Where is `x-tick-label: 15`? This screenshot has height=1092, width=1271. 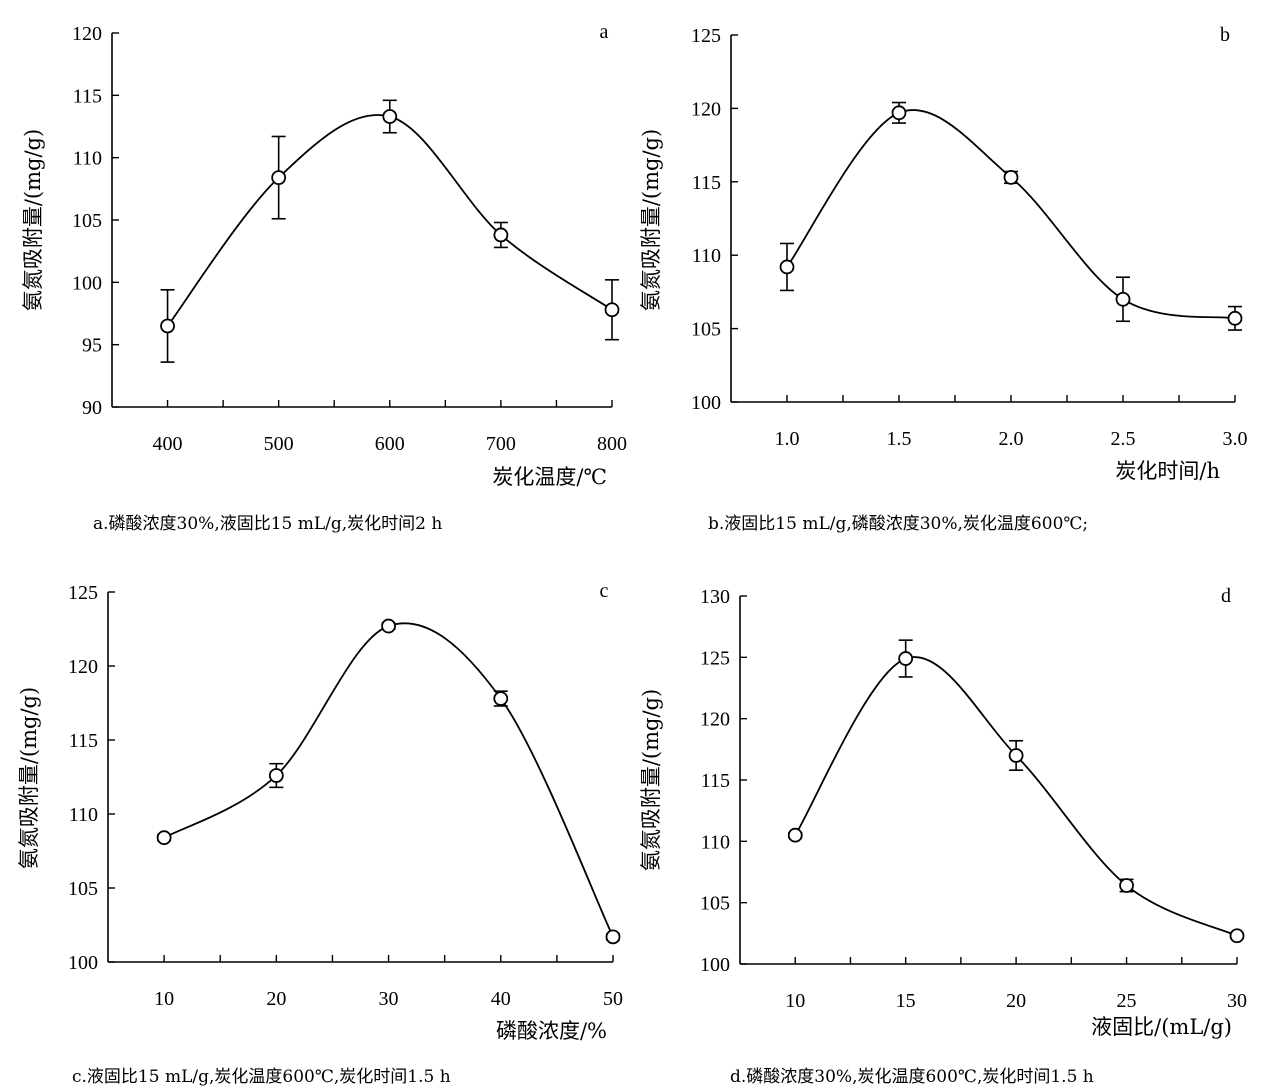 x-tick-label: 15 is located at coordinates (906, 1001).